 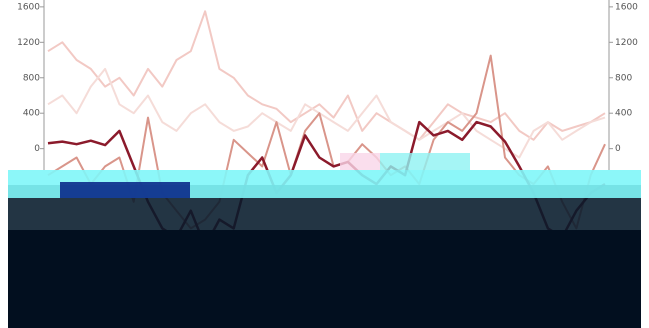 What do you see at coordinates (623, 114) in the screenshot?
I see `y2-tick-label: 400` at bounding box center [623, 114].